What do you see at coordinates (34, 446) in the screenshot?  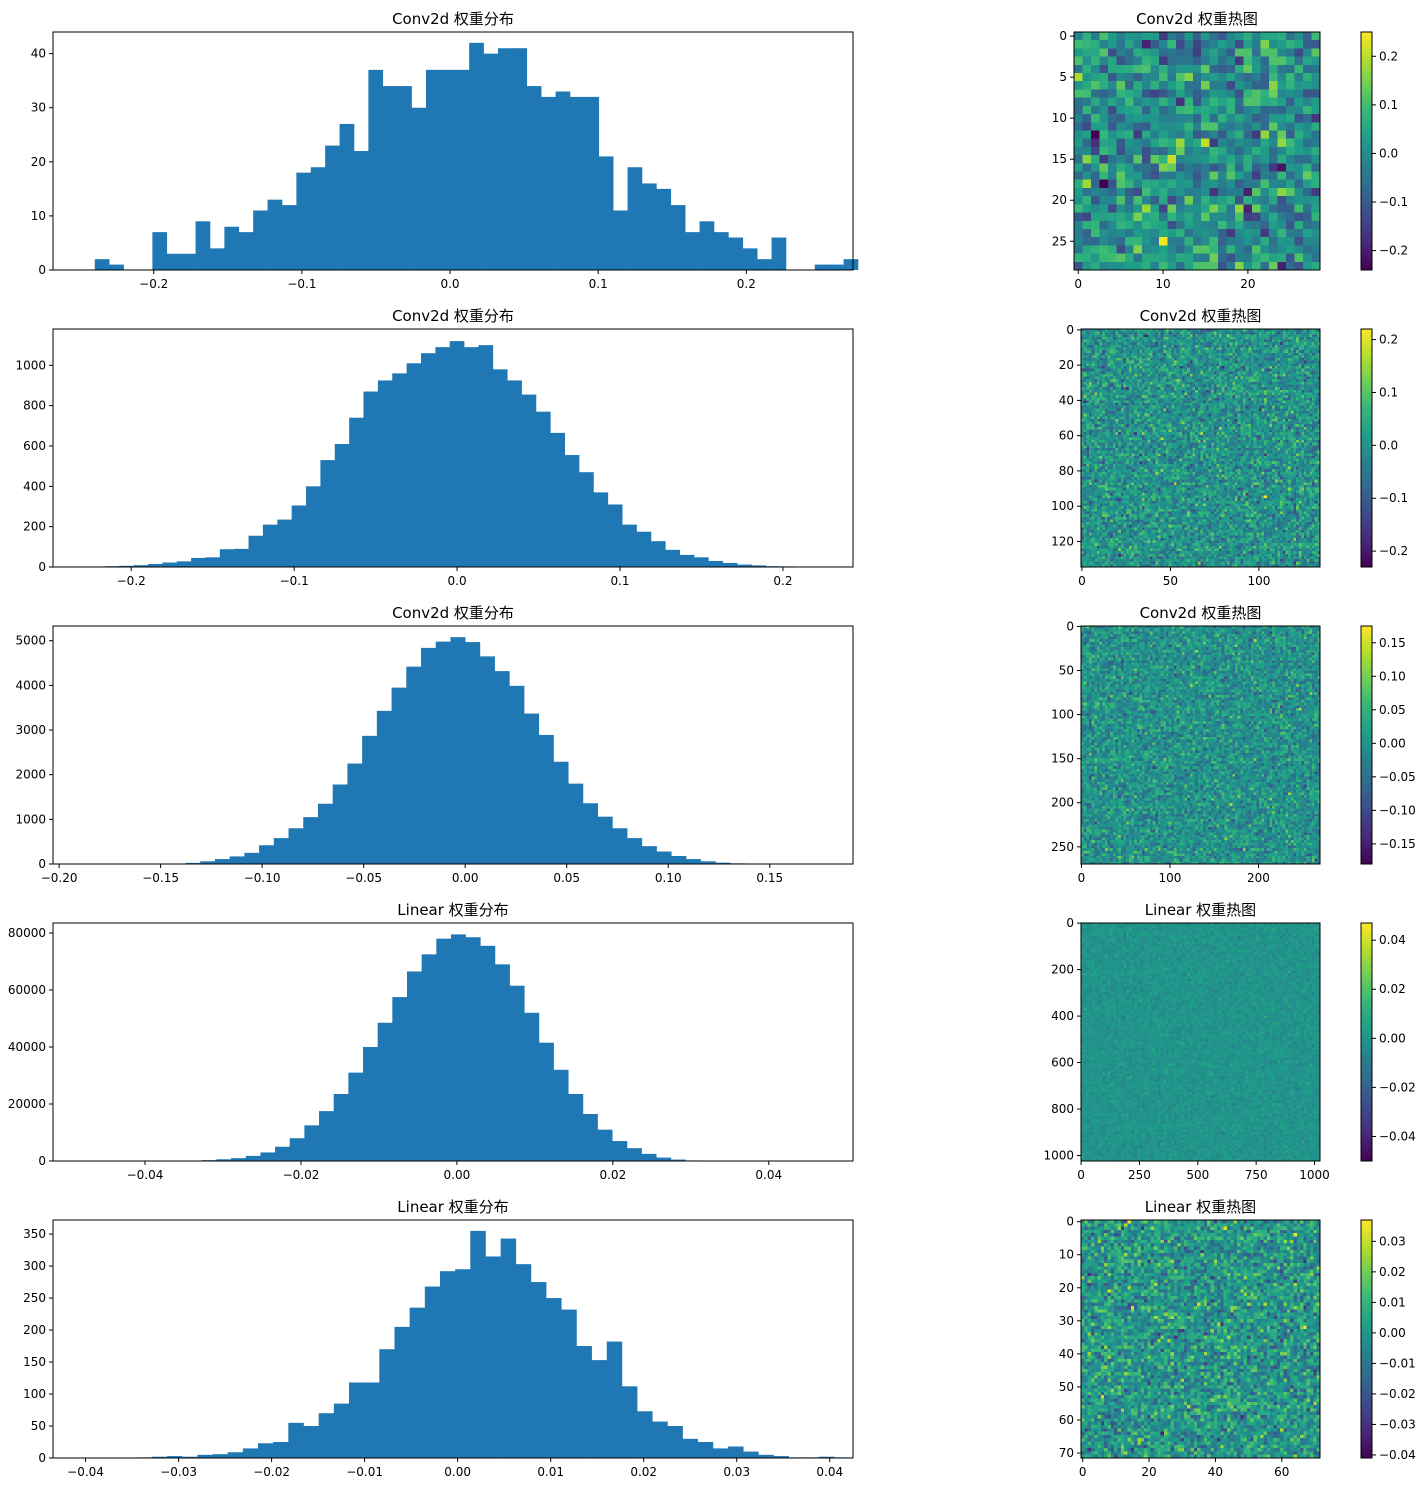 I see `histogram-ytick-label: 600` at bounding box center [34, 446].